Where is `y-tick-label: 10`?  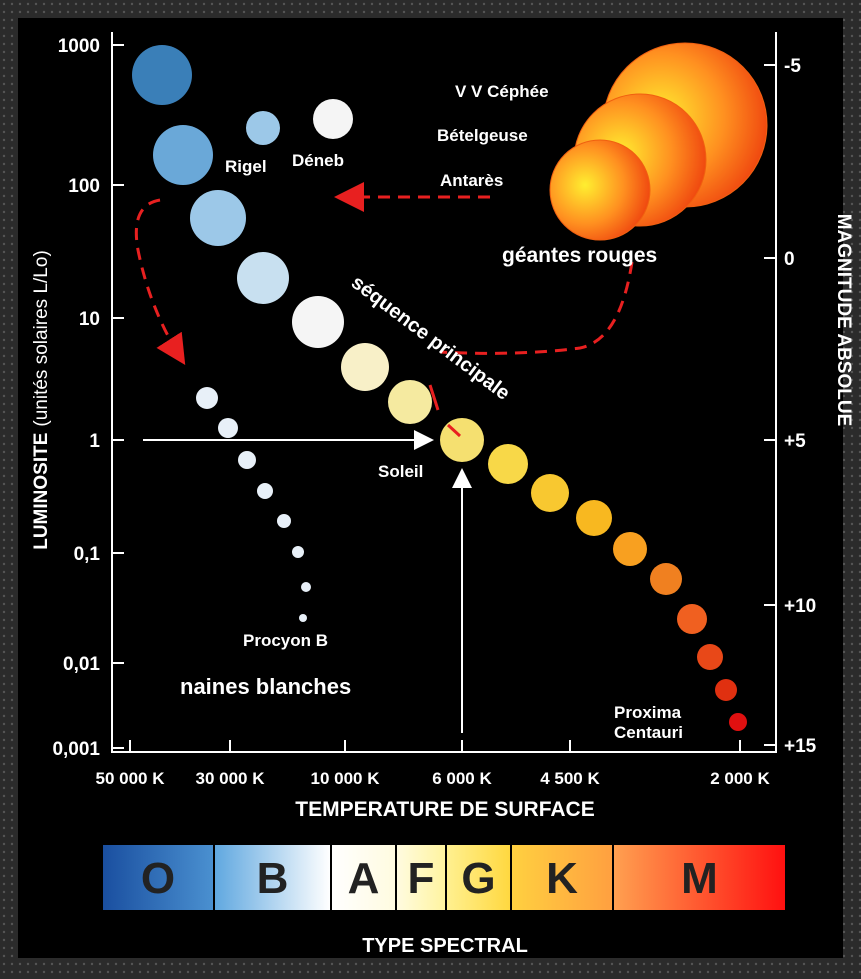 y-tick-label: 10 is located at coordinates (89, 319).